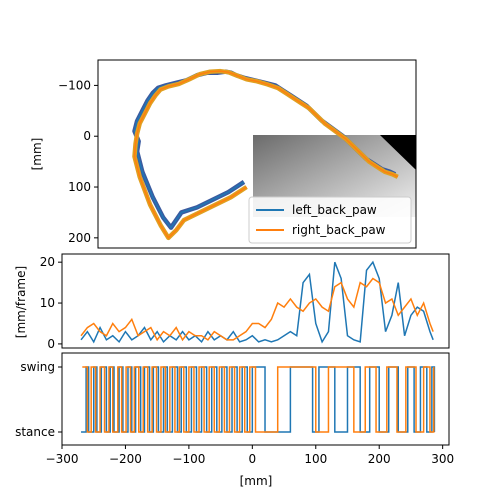  What do you see at coordinates (253, 459) in the screenshot?
I see `x-tick-label: 0` at bounding box center [253, 459].